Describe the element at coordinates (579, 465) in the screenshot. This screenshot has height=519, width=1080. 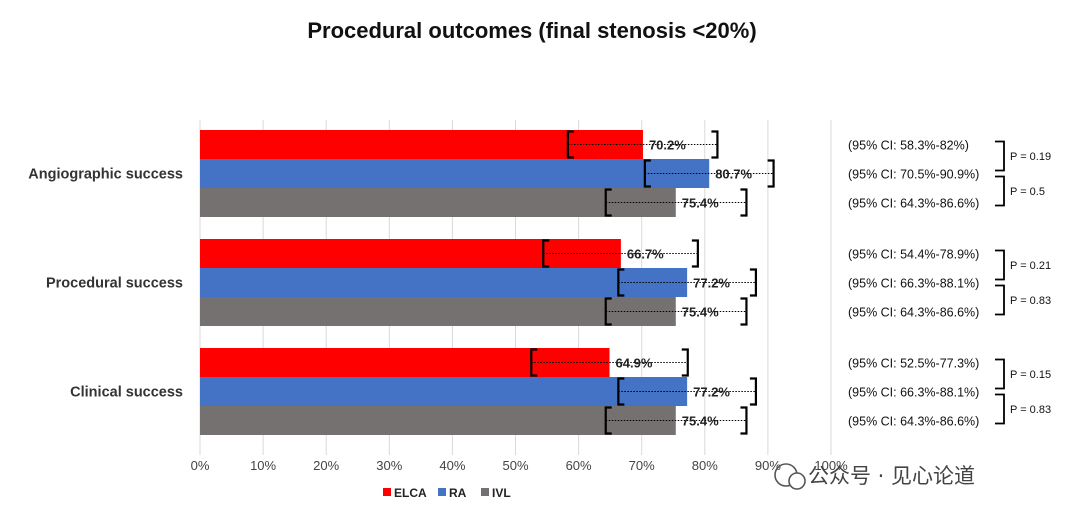
I see `x-tick-label: 60%` at that location.